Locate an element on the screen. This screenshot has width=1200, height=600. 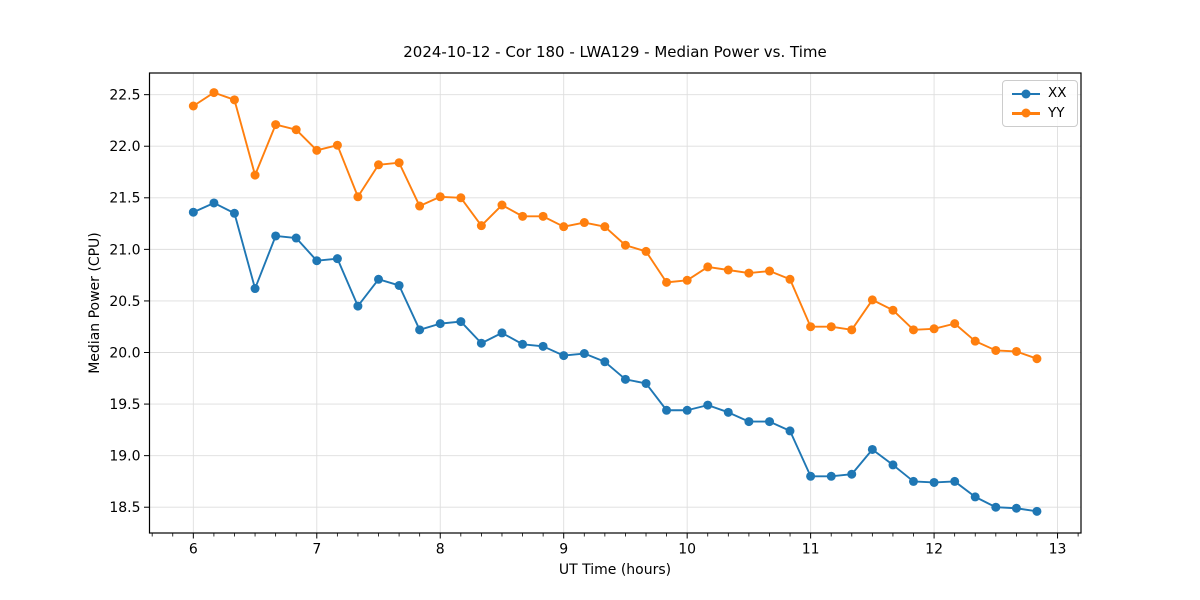
legend-item-xx: XX is located at coordinates (1041, 94).